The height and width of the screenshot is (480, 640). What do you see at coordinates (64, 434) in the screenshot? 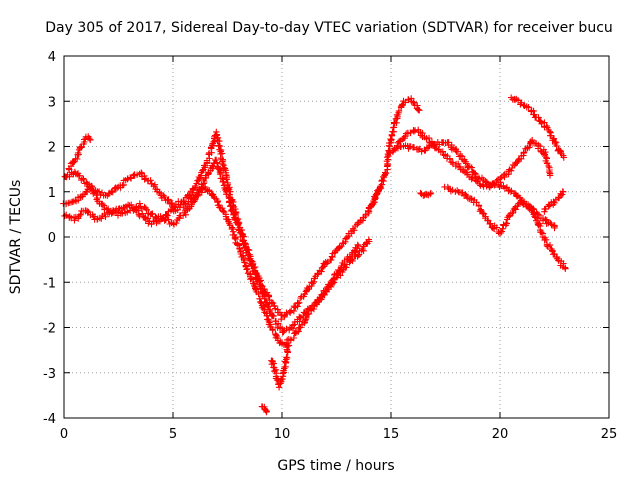
I see `x-tick-label: 0` at bounding box center [64, 434].